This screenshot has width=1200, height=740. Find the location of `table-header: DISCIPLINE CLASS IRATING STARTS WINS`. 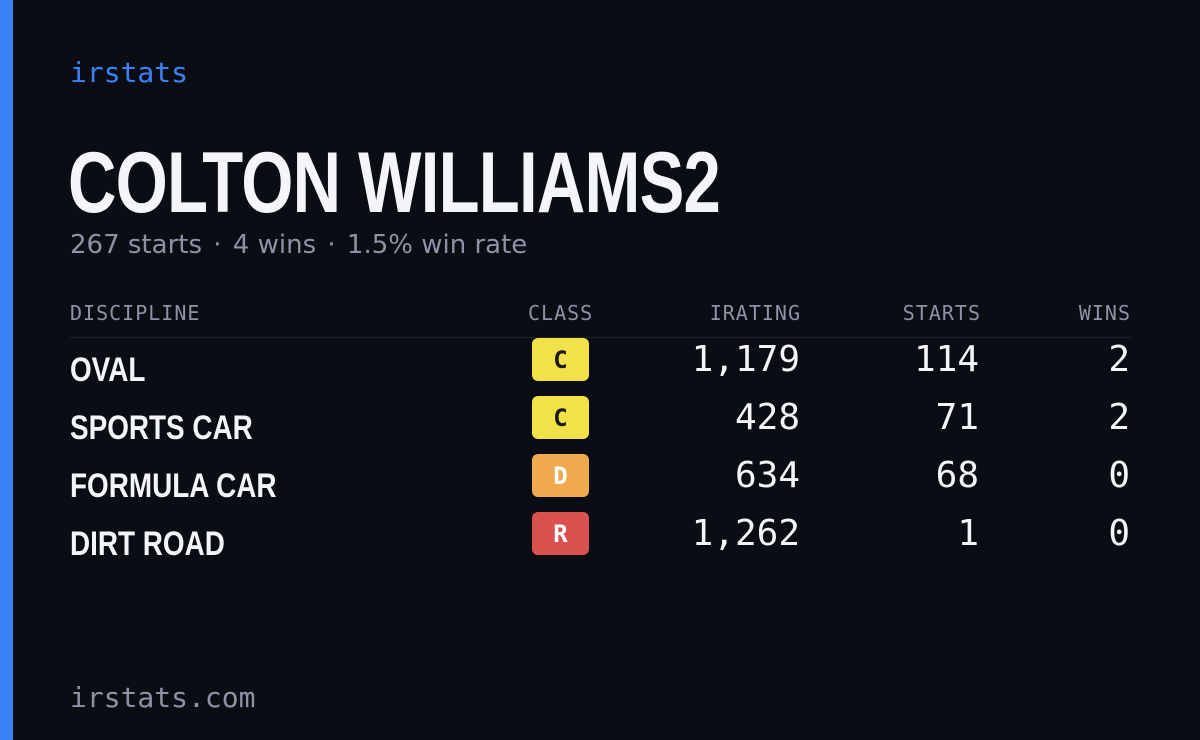

table-header: DISCIPLINE CLASS IRATING STARTS WINS is located at coordinates (600, 317).